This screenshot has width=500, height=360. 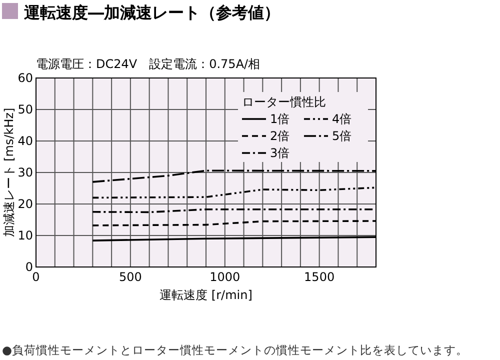 I want to click on y-tick-label: 20, so click(x=25, y=204).